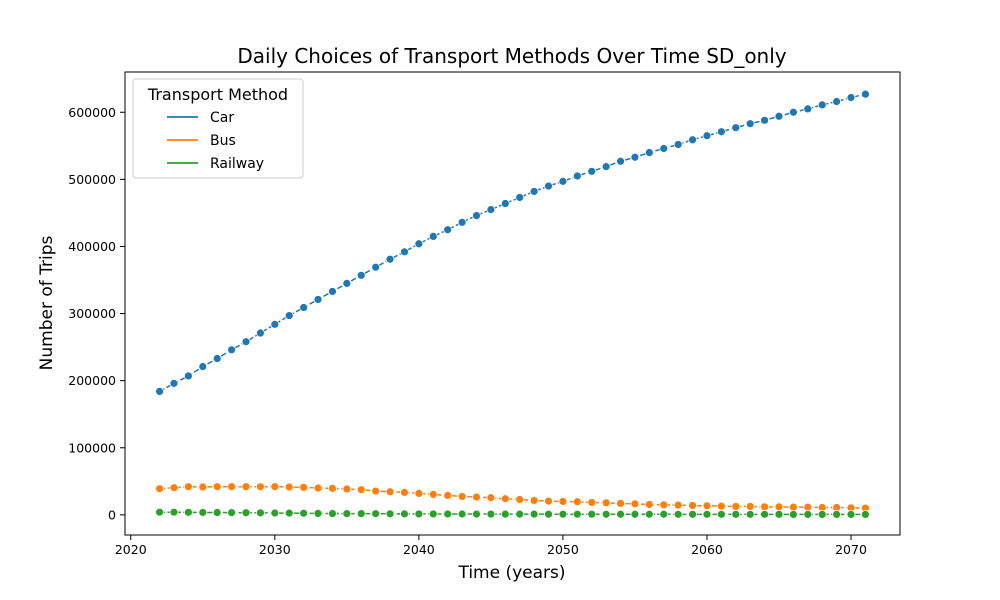 This screenshot has width=1000, height=600. Describe the element at coordinates (237, 164) in the screenshot. I see `legend-label-railway: Railway` at that location.